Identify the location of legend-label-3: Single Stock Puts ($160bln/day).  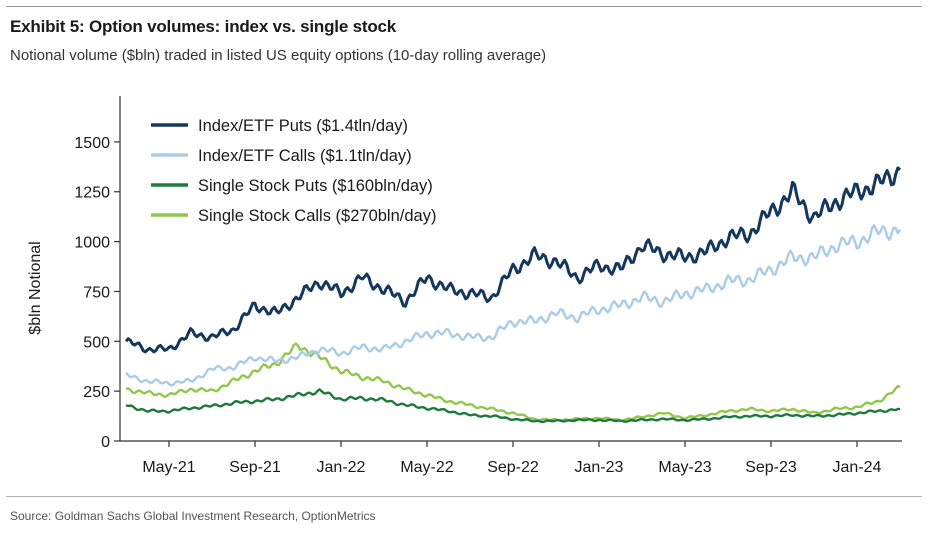
(315, 186).